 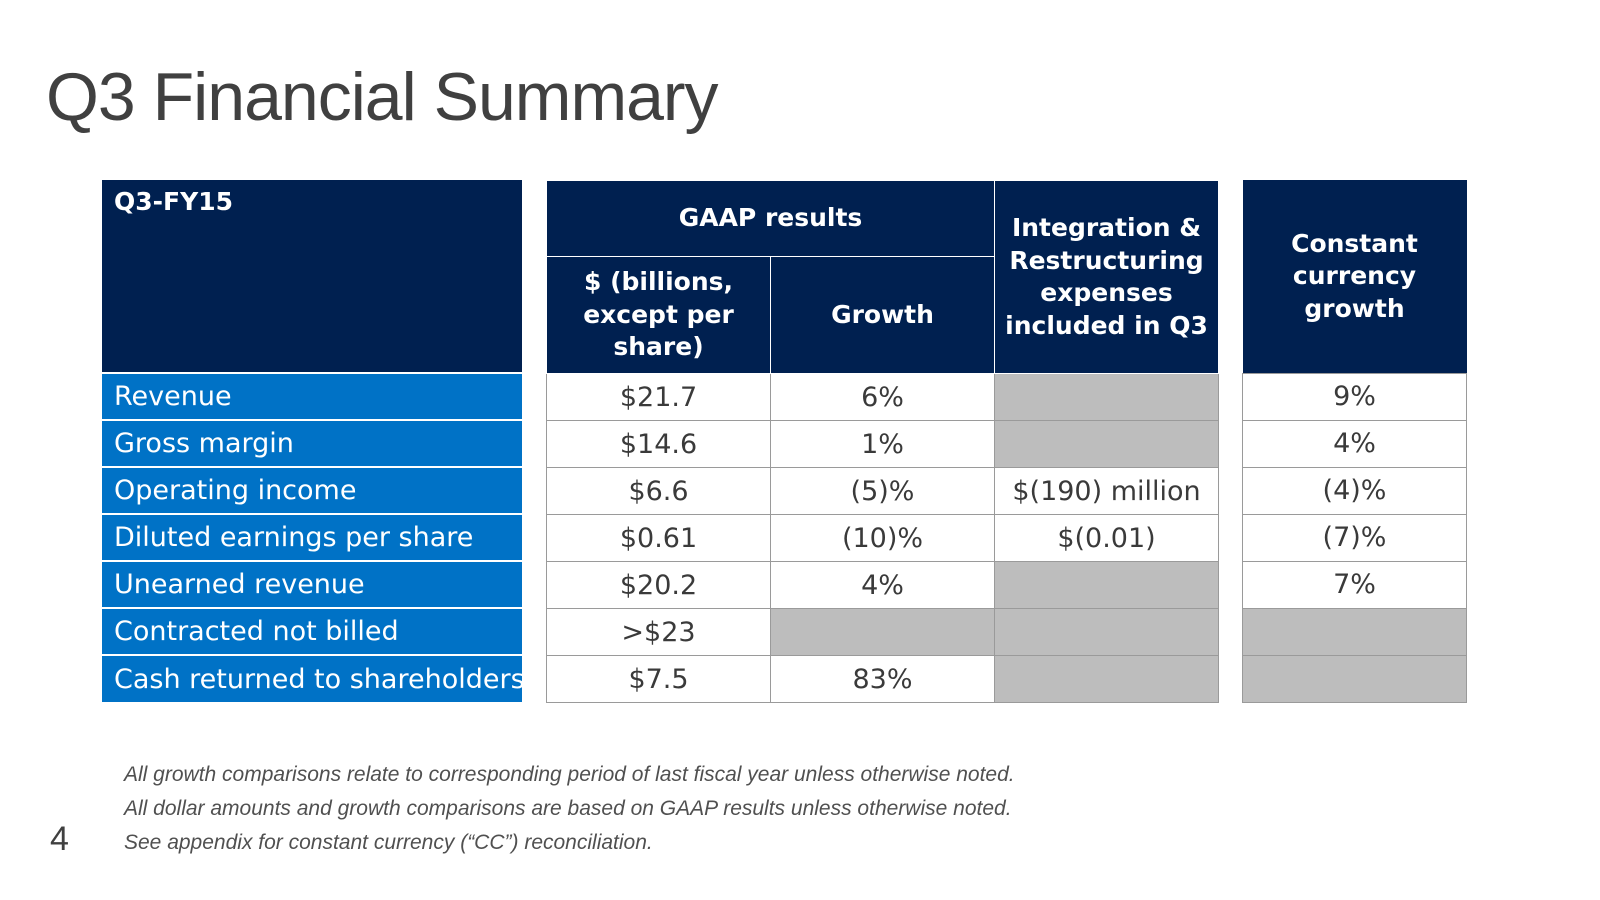 I want to click on table-row: $14.6 1%, so click(x=883, y=444).